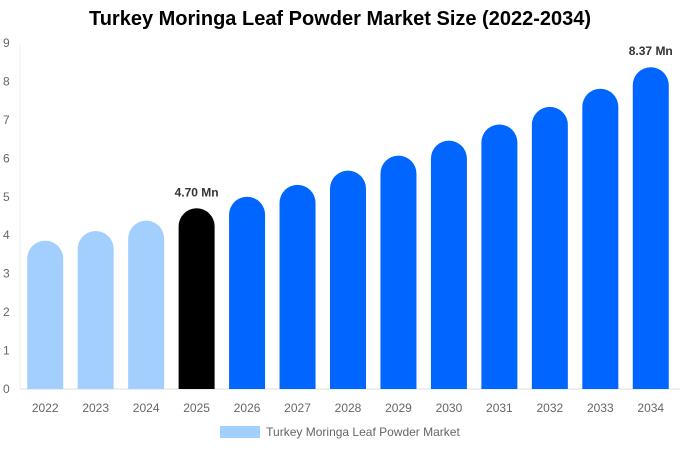  I want to click on legend: Turkey Moringa Leaf Powder Market, so click(340, 432).